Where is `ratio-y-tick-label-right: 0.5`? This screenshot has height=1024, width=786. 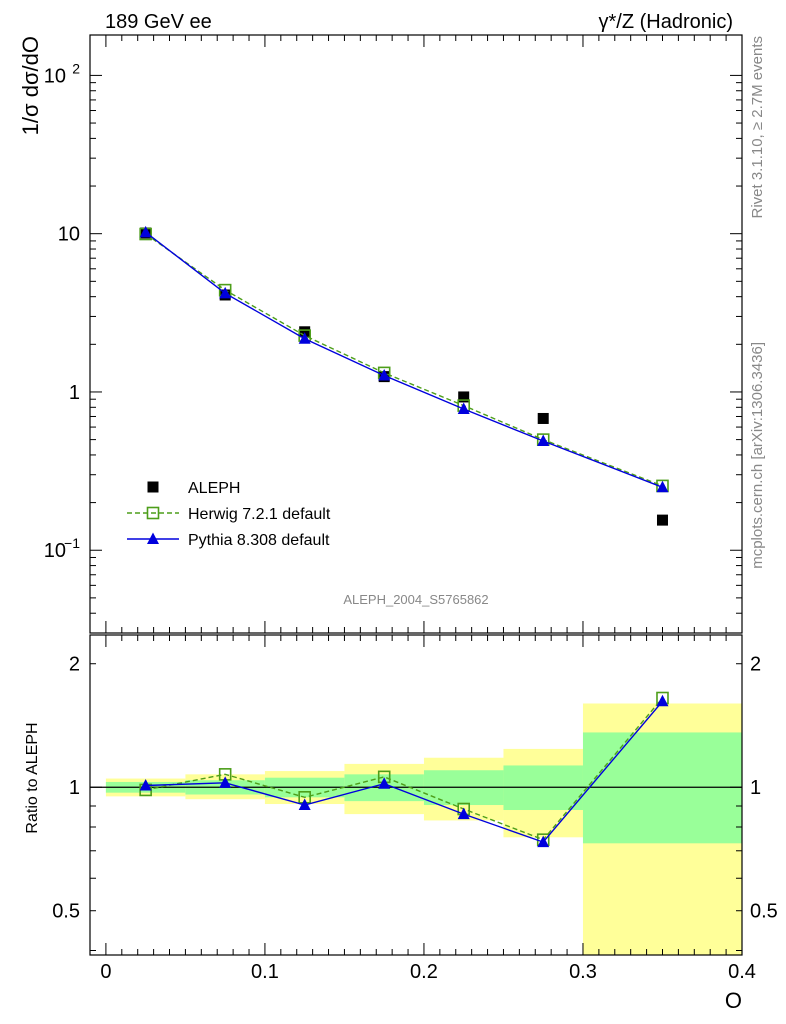 ratio-y-tick-label-right: 0.5 is located at coordinates (764, 912).